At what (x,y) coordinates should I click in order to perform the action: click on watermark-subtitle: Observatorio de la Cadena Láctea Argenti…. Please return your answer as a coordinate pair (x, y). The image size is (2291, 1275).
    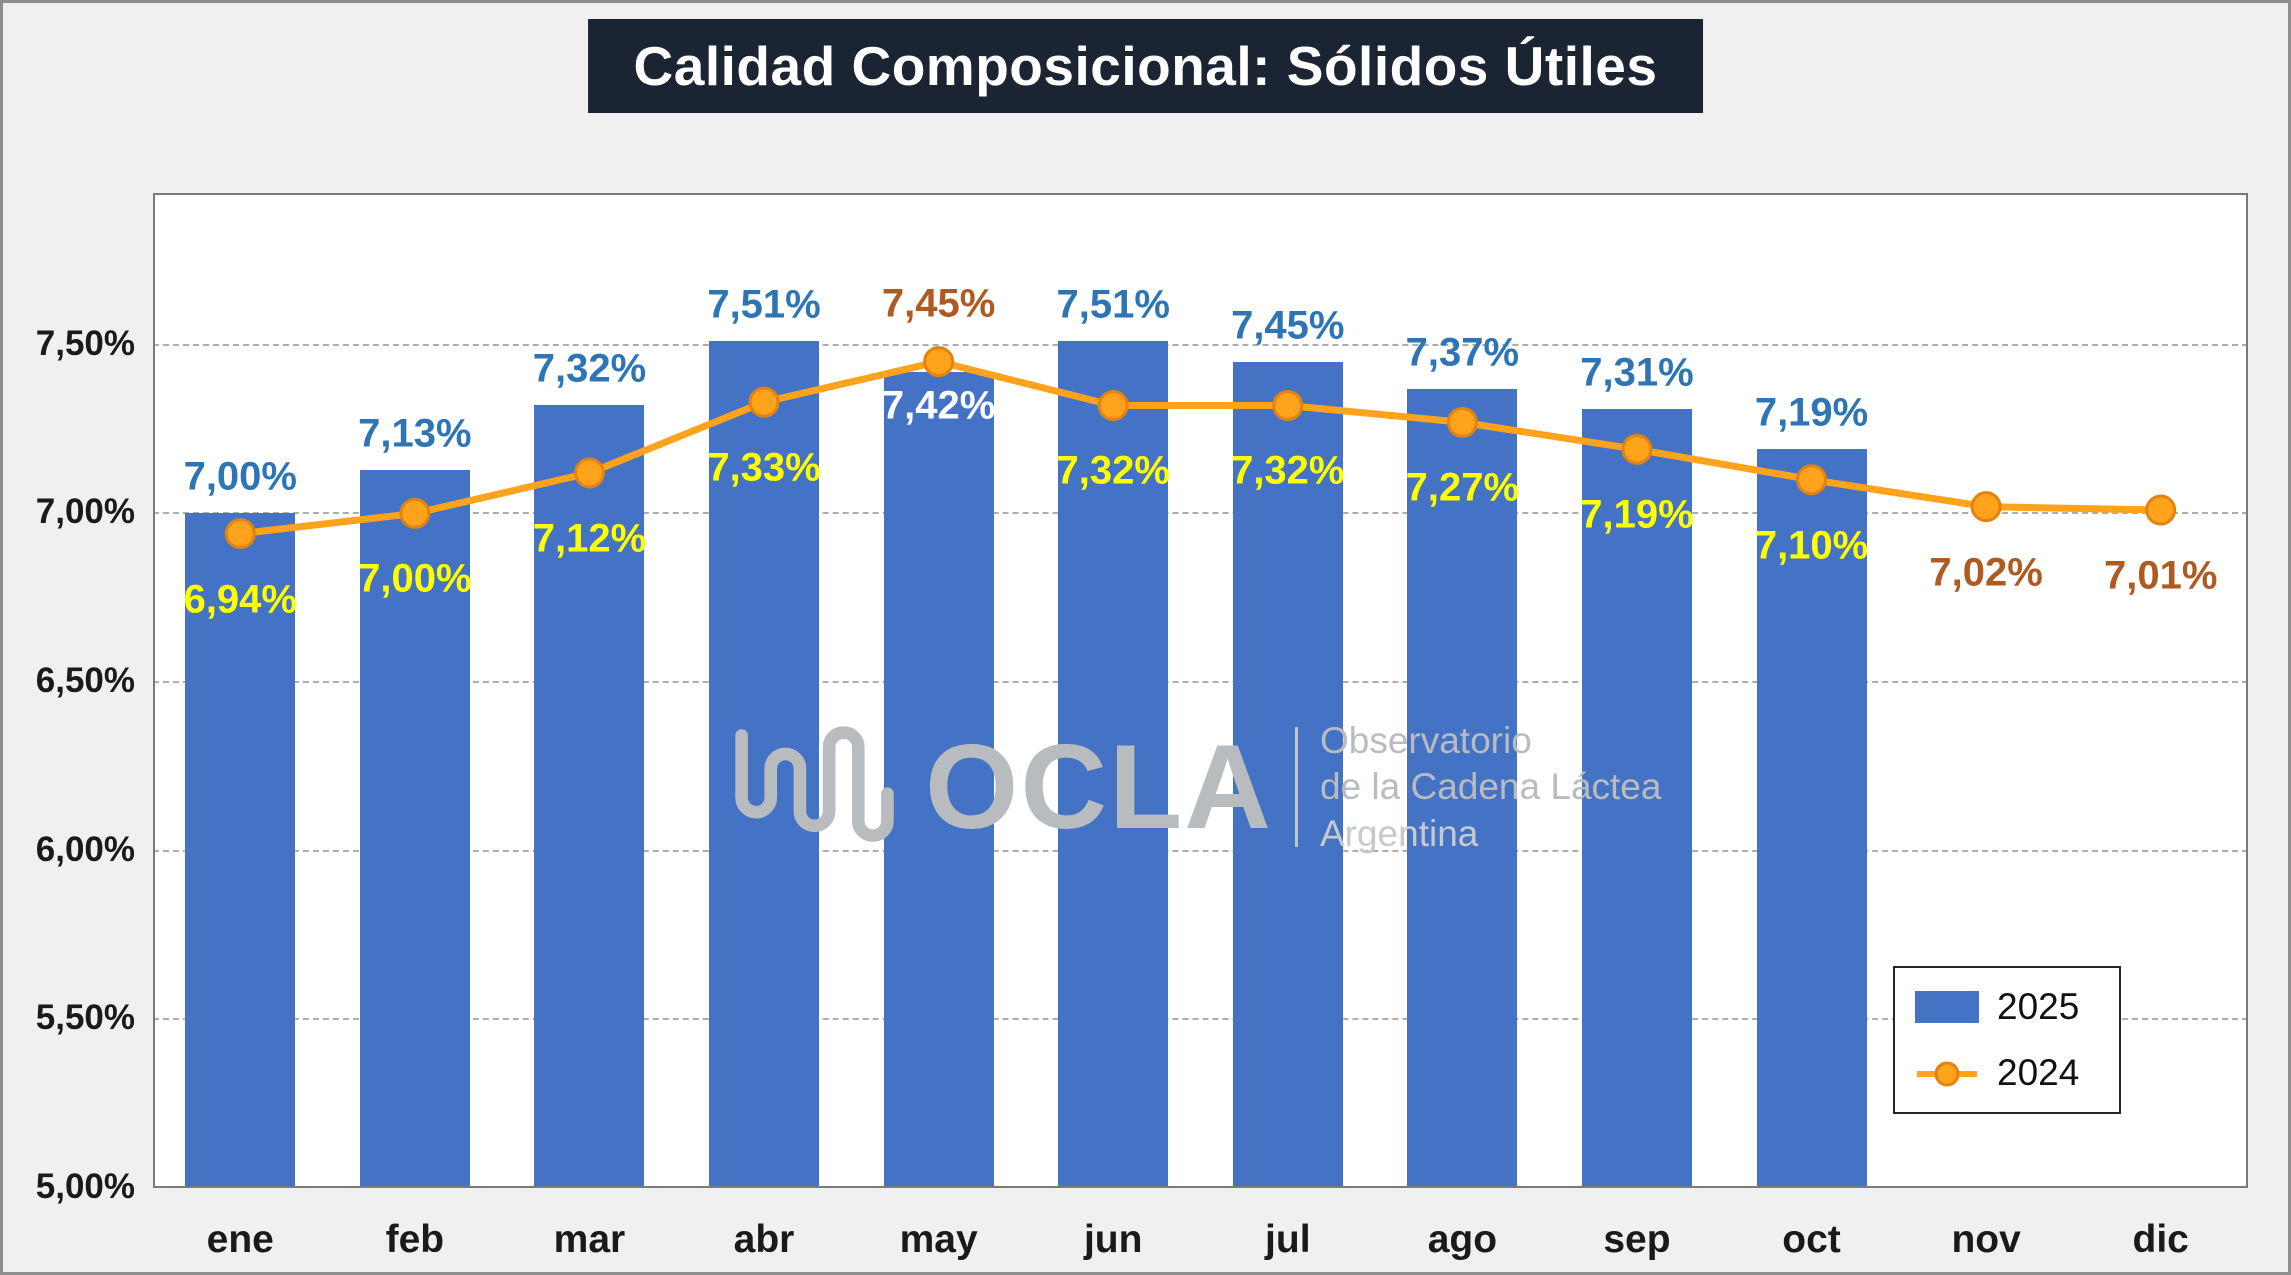
    Looking at the image, I should click on (1491, 787).